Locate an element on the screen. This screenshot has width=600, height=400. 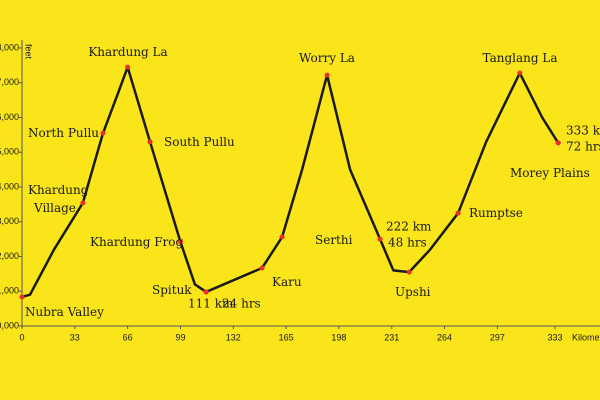
place-label-line: Rumptse is located at coordinates (496, 213).